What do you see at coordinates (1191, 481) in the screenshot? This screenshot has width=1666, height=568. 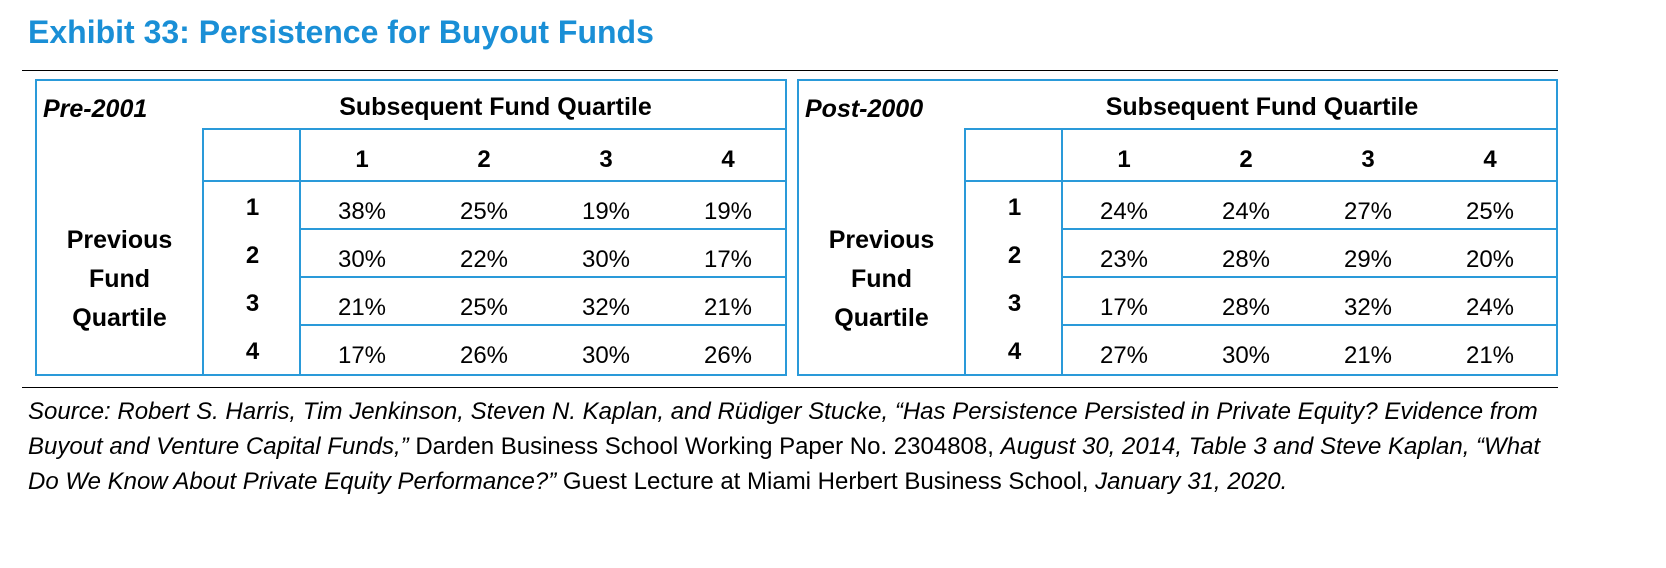 I see `source-citation-italic: January 31, 2020.` at bounding box center [1191, 481].